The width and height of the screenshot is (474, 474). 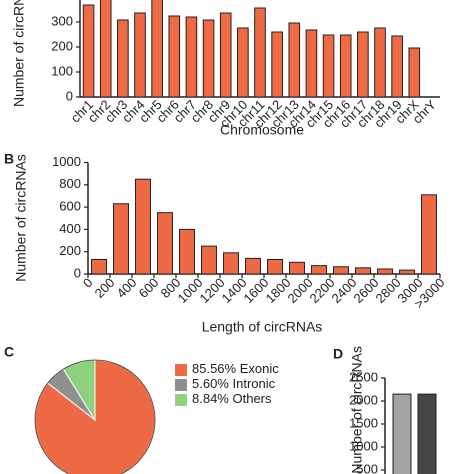 What do you see at coordinates (9, 159) in the screenshot?
I see `panel-label: B` at bounding box center [9, 159].